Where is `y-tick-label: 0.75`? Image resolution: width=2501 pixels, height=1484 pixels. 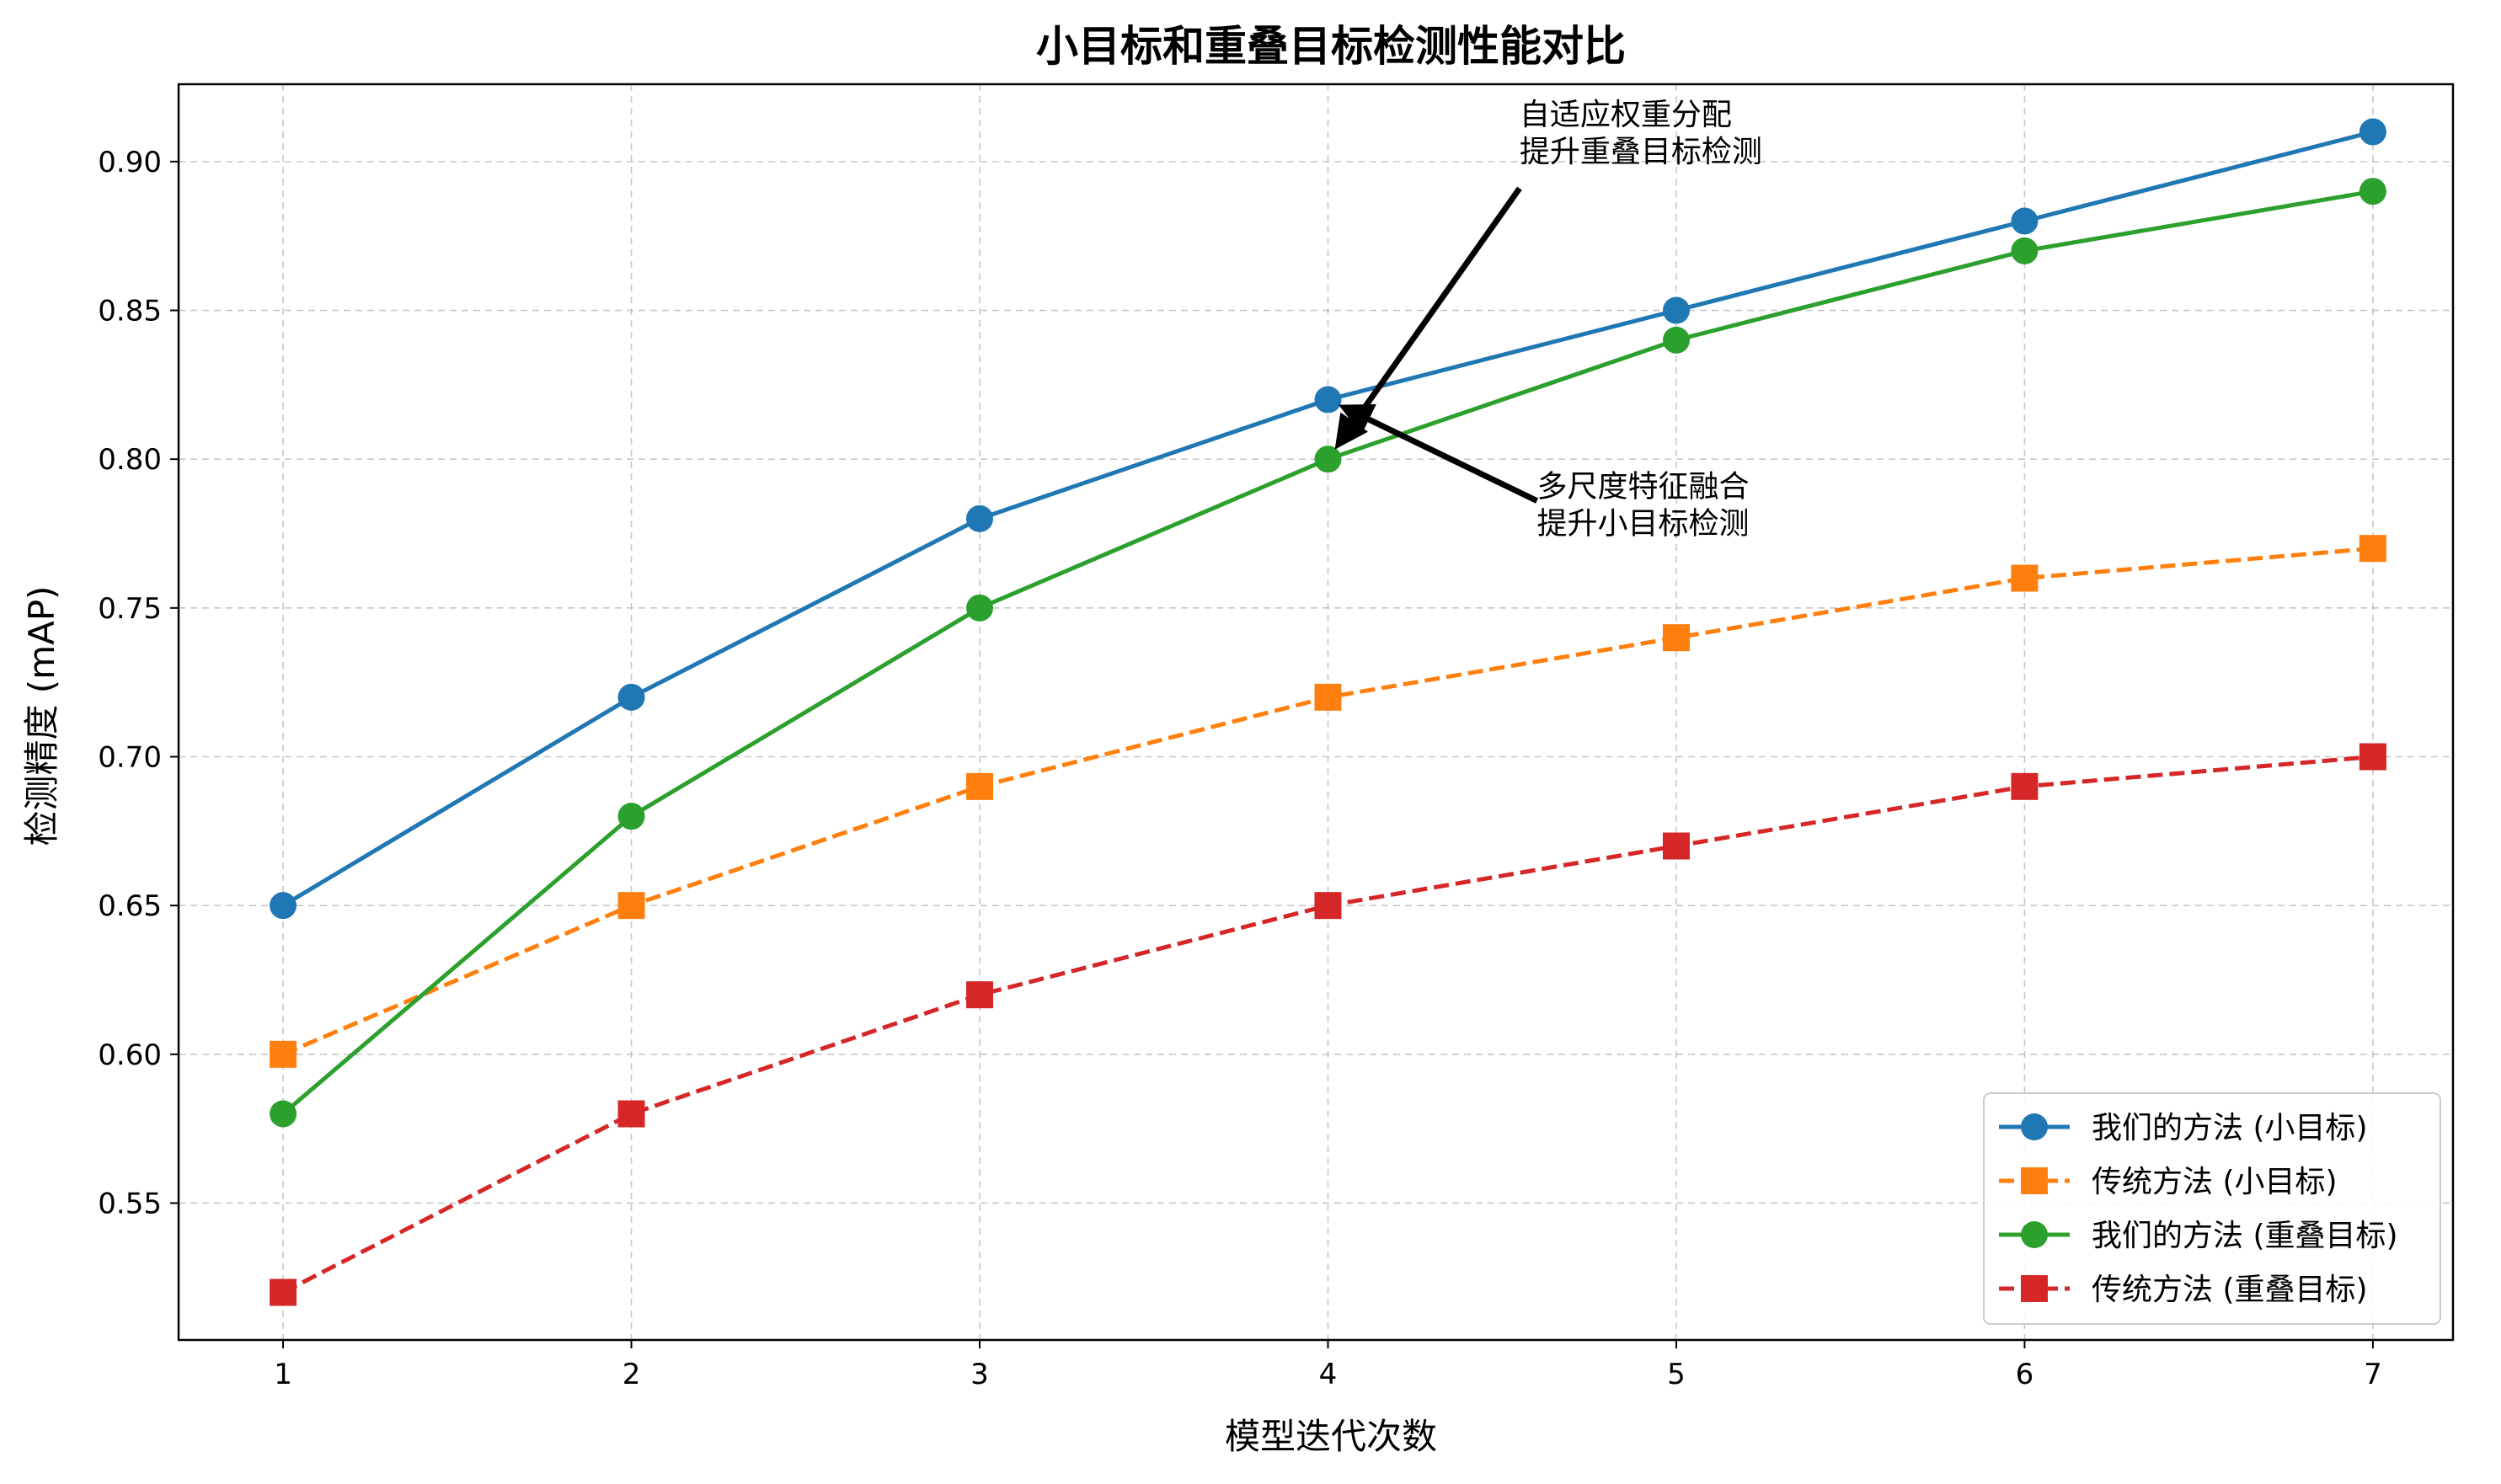
y-tick-label: 0.75 is located at coordinates (130, 609).